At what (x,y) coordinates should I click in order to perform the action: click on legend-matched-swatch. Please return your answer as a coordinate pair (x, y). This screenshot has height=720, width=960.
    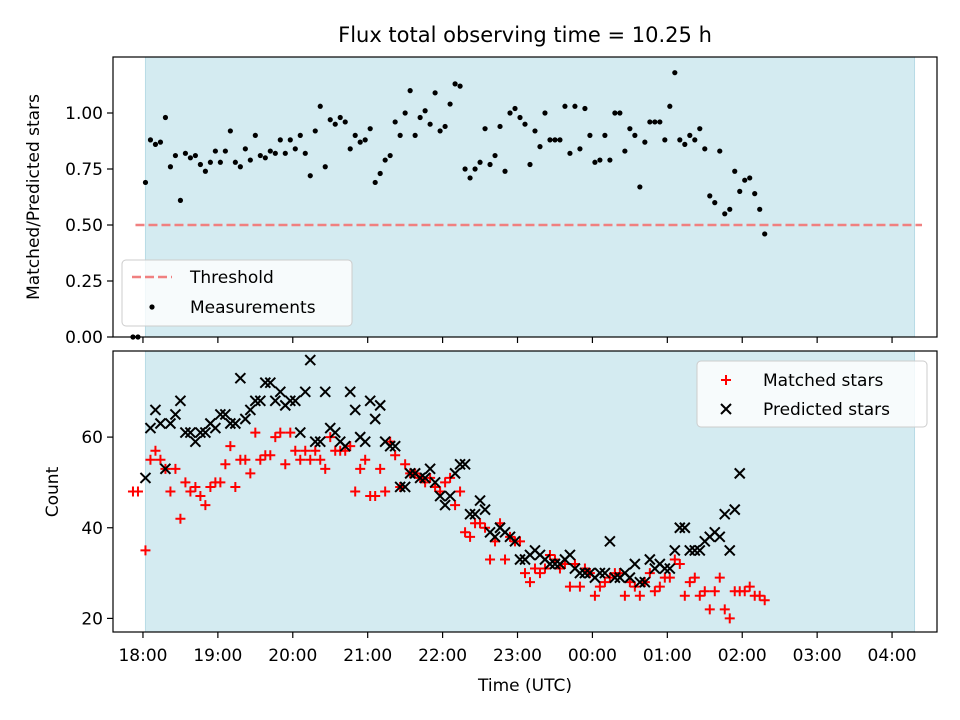
    Looking at the image, I should click on (726, 380).